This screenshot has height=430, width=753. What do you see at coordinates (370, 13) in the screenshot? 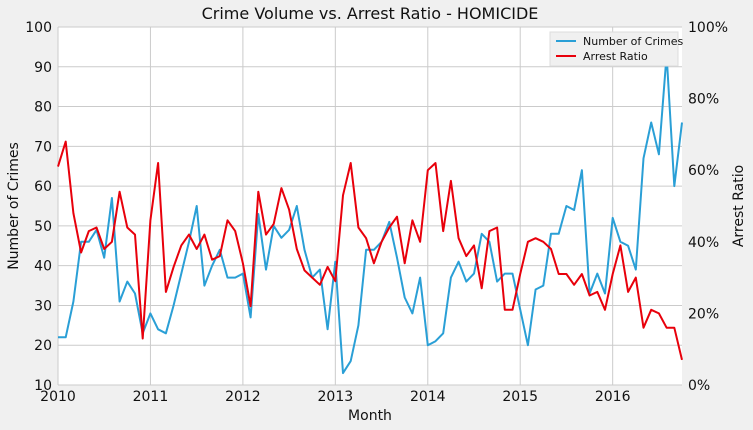
I see `chart-title: Crime Volume vs. Arrest Ratio - HOMICIDE` at bounding box center [370, 13].